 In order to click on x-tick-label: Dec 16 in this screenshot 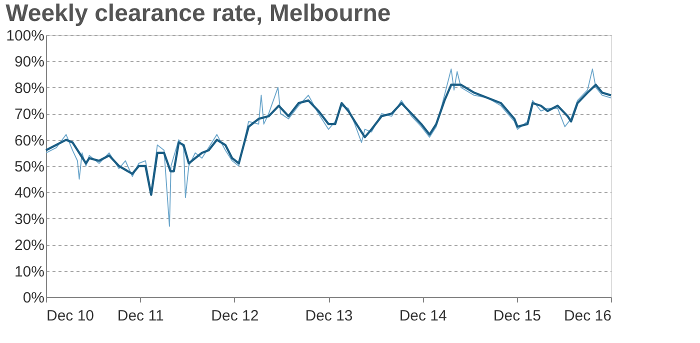, I will do `click(588, 316)`.